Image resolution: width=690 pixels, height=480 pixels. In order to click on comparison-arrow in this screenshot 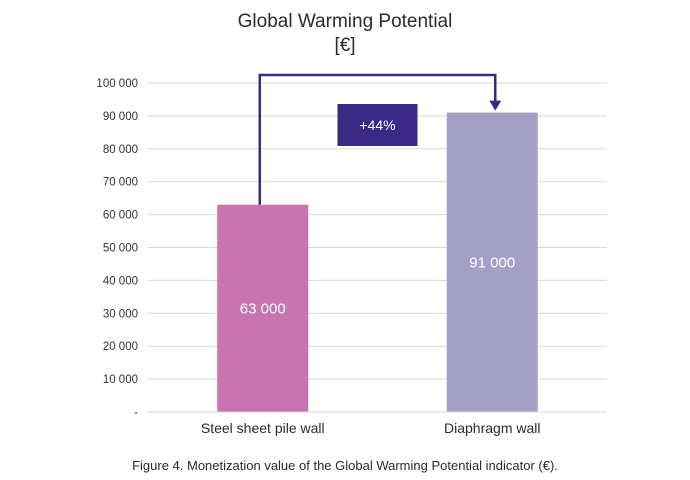, I will do `click(380, 139)`.